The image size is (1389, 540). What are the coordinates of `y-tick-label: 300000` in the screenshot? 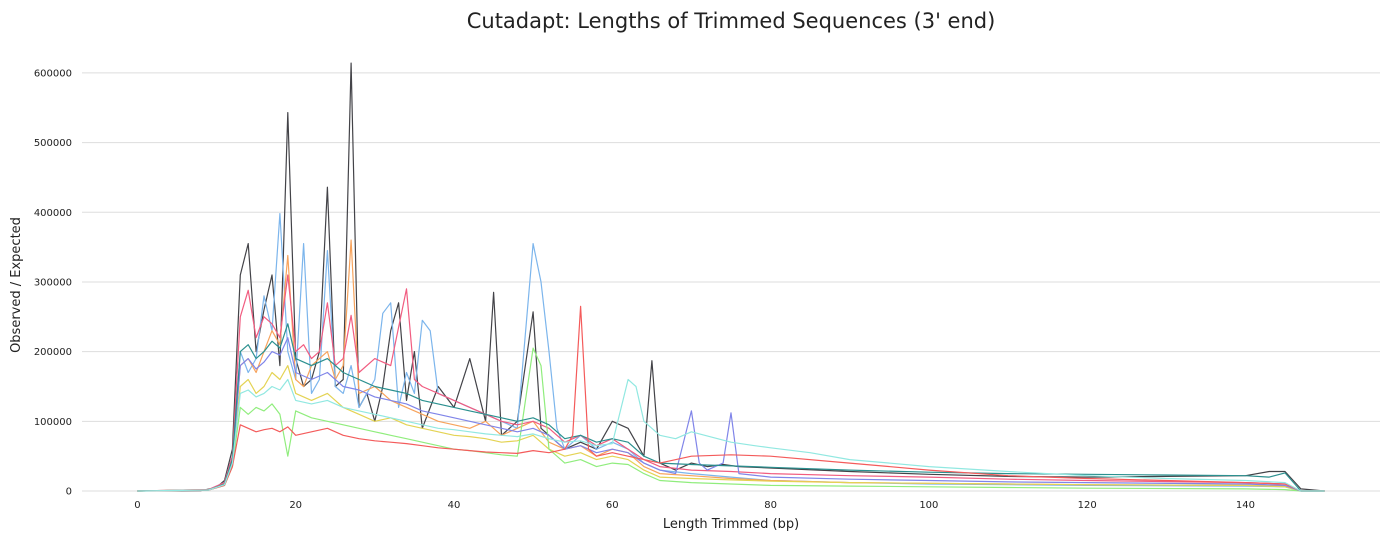 It's located at (53, 282).